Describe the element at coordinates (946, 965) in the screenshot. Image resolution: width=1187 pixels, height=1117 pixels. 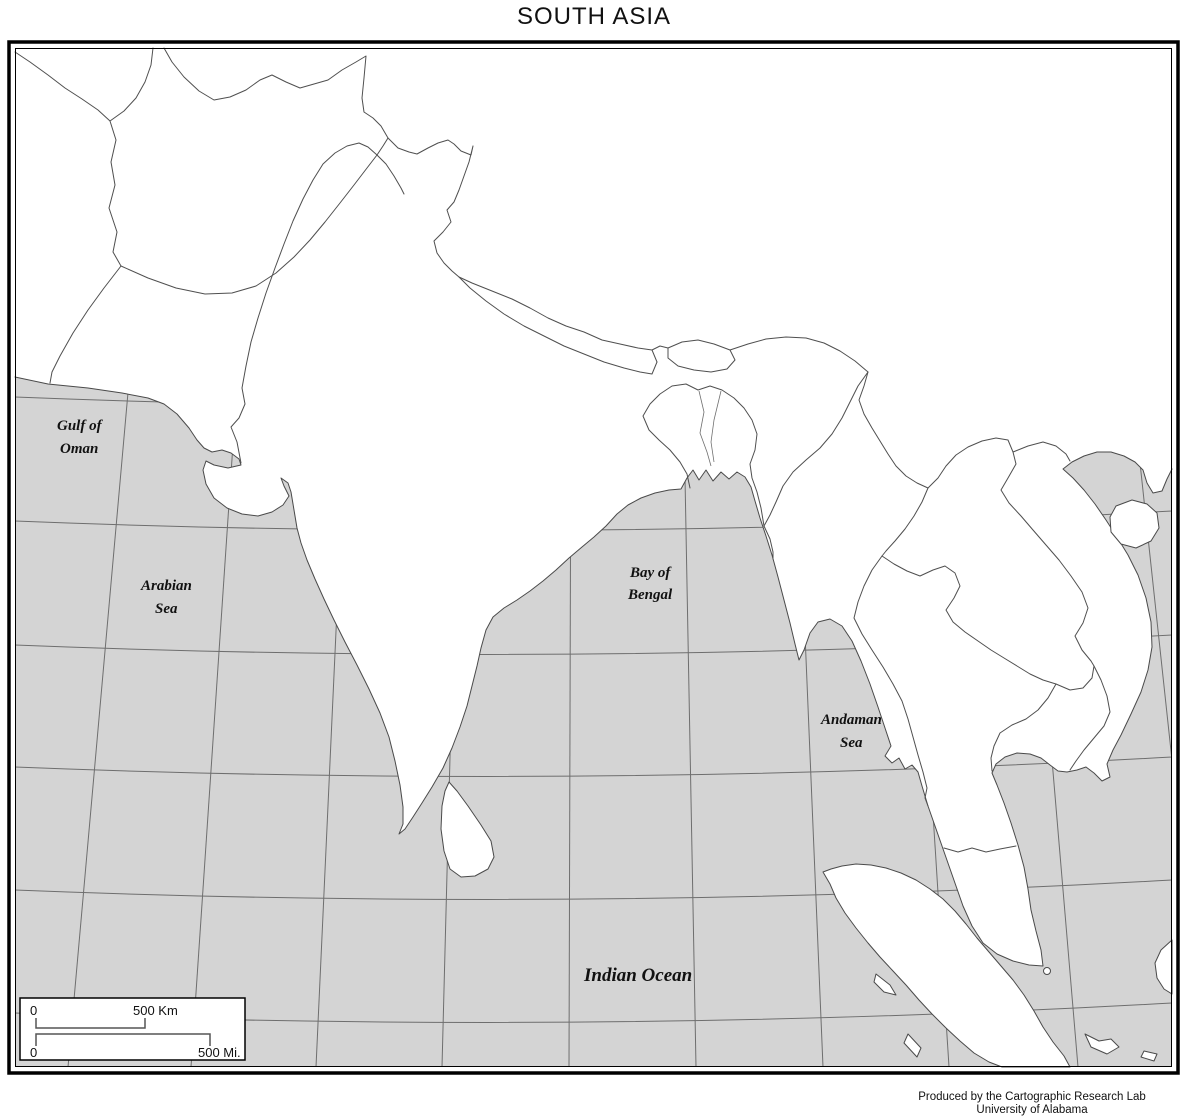
I see `island-sumatra` at that location.